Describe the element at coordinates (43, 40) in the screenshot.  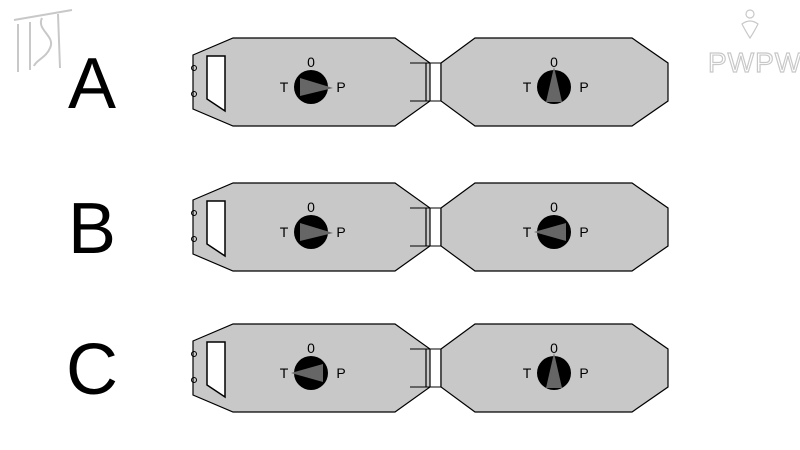
I see `its-logo` at that location.